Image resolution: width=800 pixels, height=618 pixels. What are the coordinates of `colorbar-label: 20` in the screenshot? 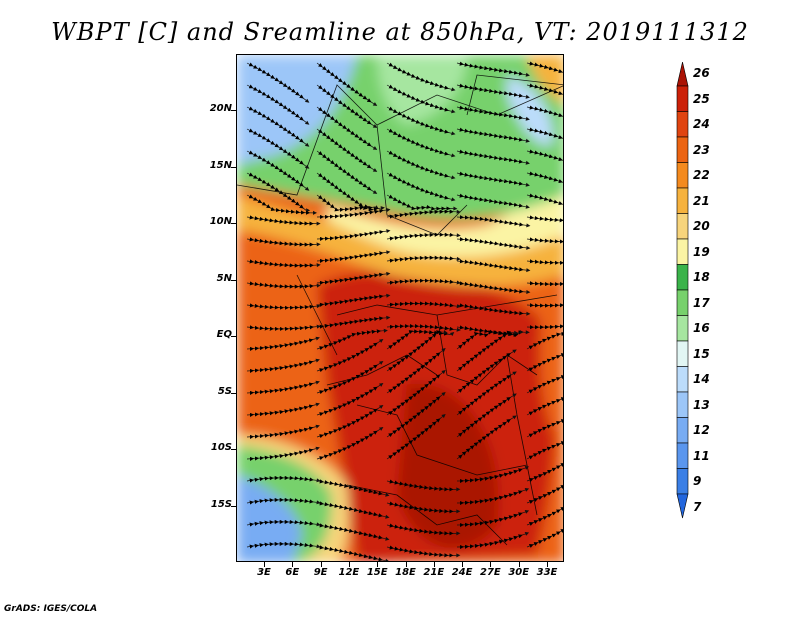 It's located at (701, 226).